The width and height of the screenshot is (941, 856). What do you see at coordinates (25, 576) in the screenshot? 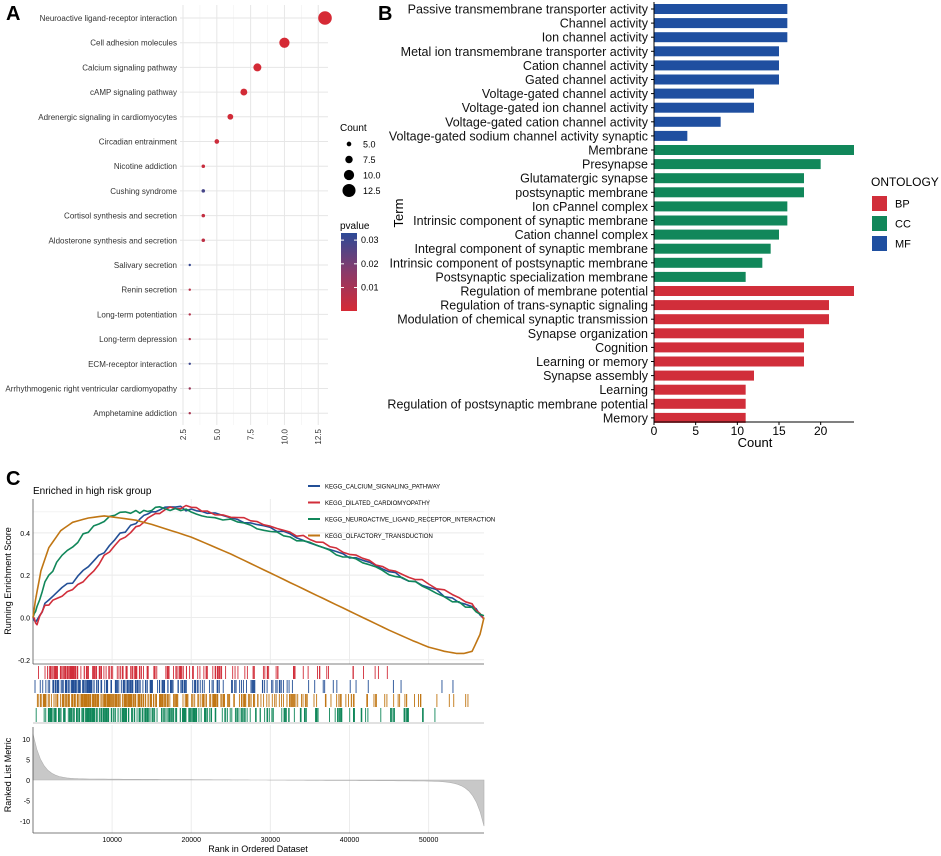
I see `c-y-tick-label: 0.2` at bounding box center [25, 576].